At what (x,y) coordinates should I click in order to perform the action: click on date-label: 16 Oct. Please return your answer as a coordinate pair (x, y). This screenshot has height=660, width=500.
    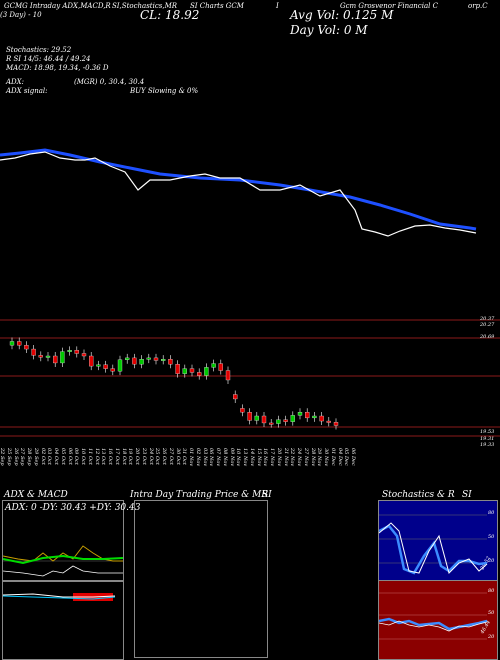
    Looking at the image, I should click on (110, 456).